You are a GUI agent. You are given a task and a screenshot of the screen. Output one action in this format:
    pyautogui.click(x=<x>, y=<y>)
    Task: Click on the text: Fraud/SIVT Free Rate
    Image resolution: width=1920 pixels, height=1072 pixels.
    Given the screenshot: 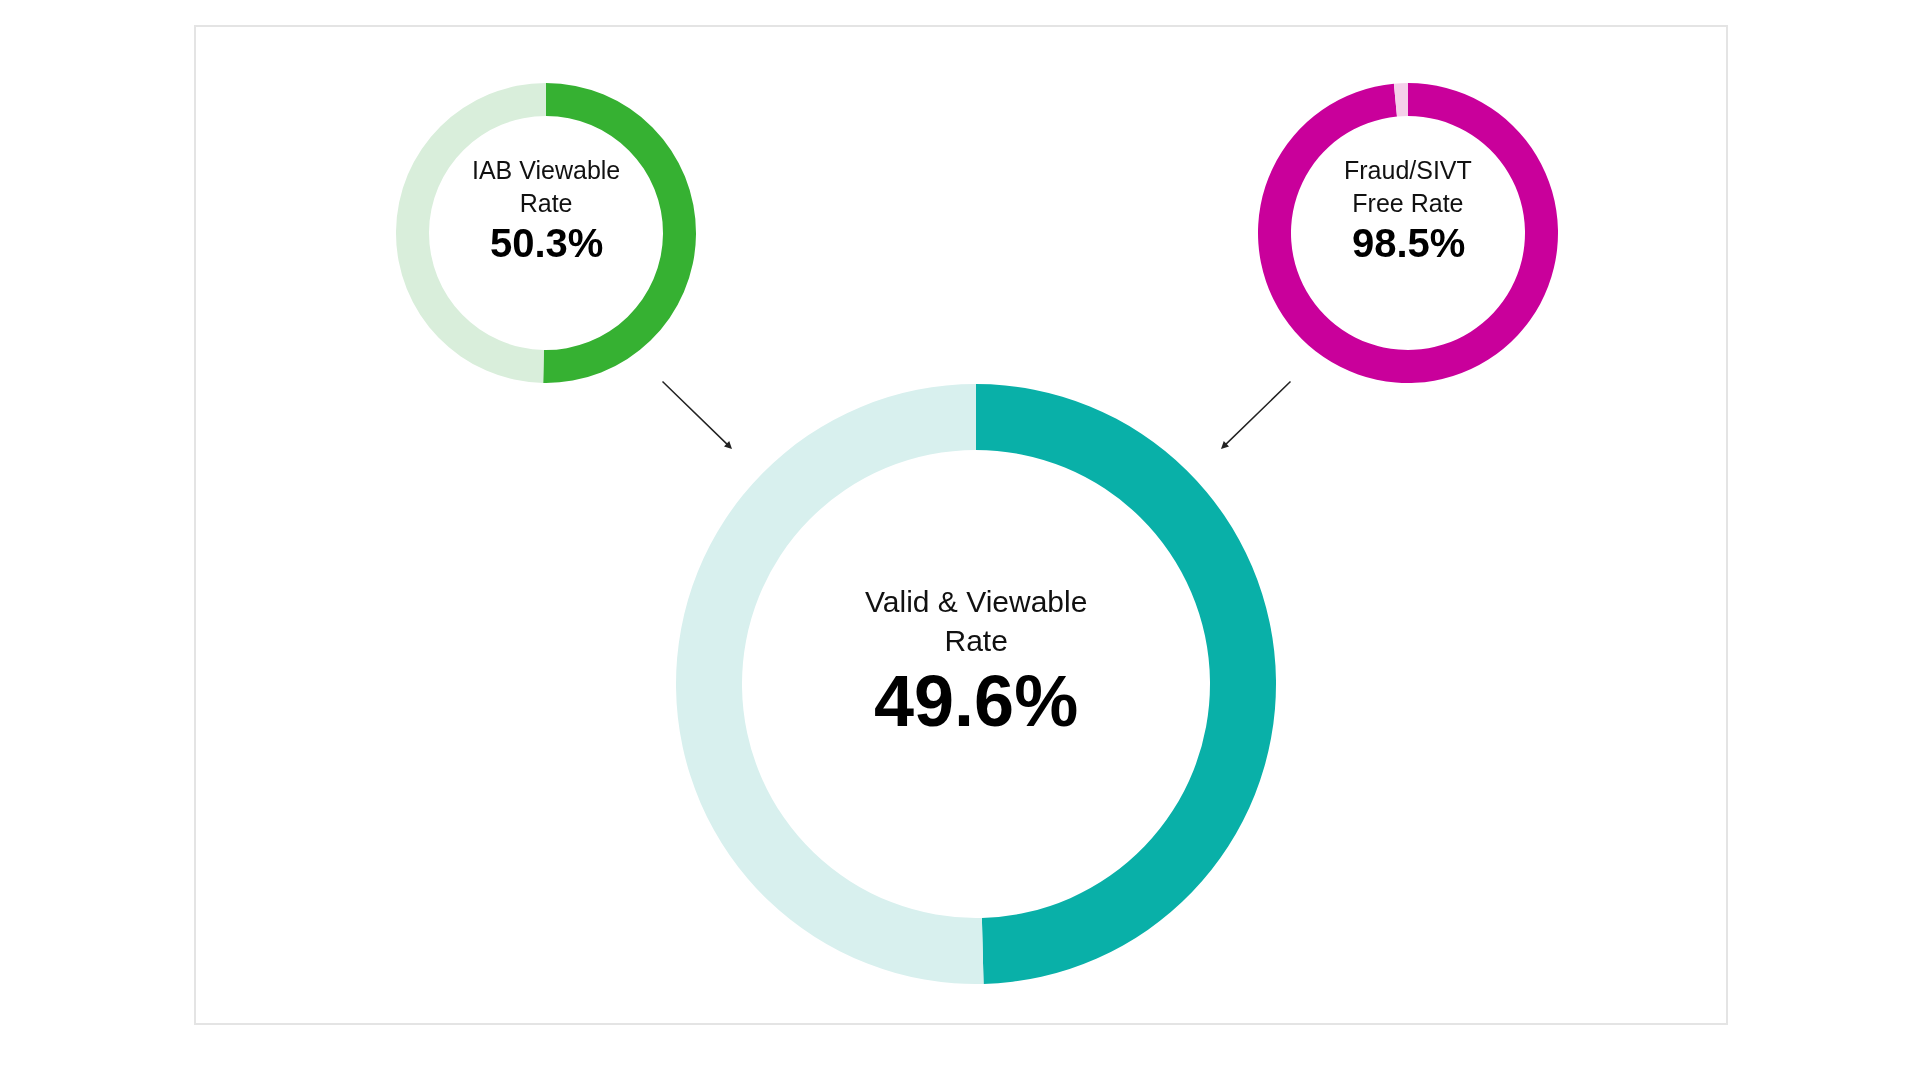 What is the action you would take?
    pyautogui.click(x=1408, y=186)
    